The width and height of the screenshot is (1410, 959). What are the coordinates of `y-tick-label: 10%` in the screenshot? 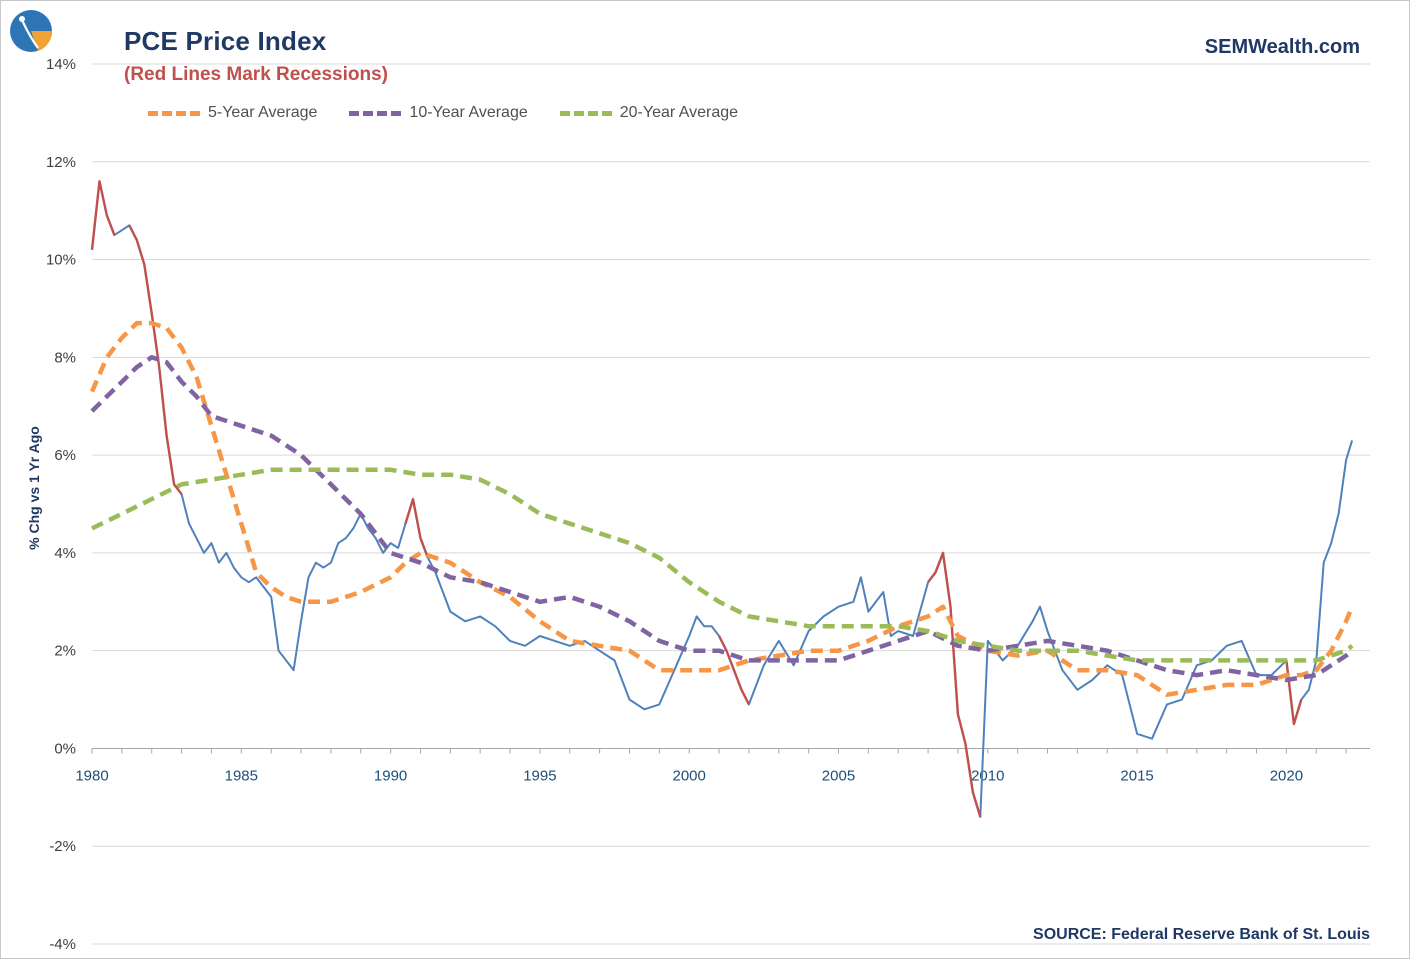 It's located at (61, 260).